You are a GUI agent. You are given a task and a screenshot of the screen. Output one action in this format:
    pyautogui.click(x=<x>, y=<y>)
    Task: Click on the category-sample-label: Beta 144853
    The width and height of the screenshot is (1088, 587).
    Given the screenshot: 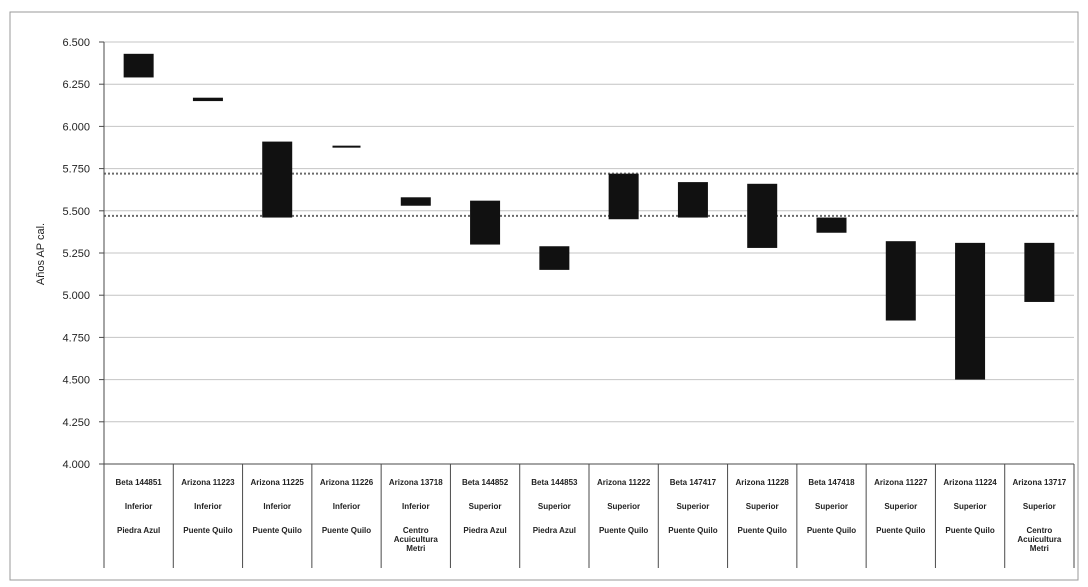 What is the action you would take?
    pyautogui.click(x=554, y=482)
    